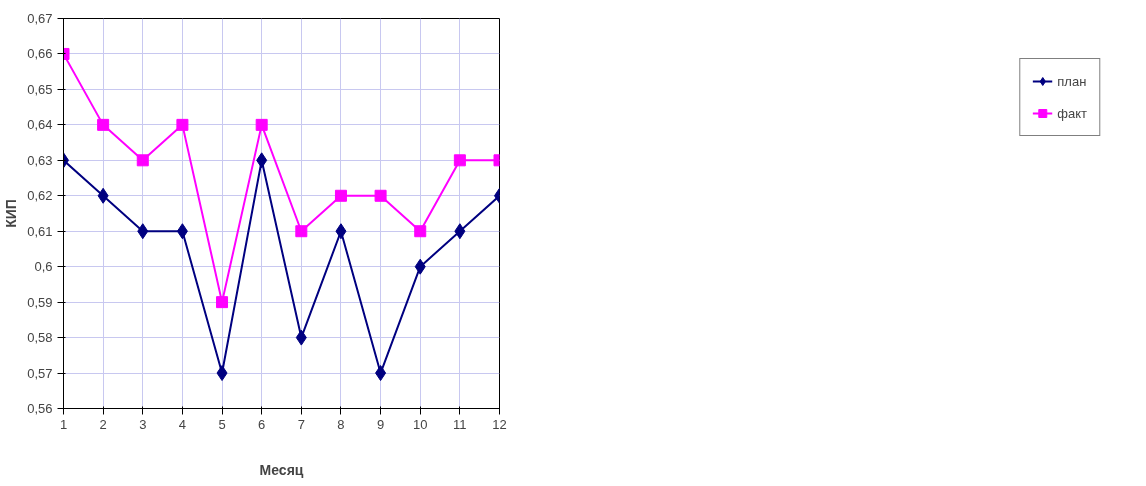 The width and height of the screenshot is (1146, 486). I want to click on y-tick-label: 0,56, so click(40, 408).